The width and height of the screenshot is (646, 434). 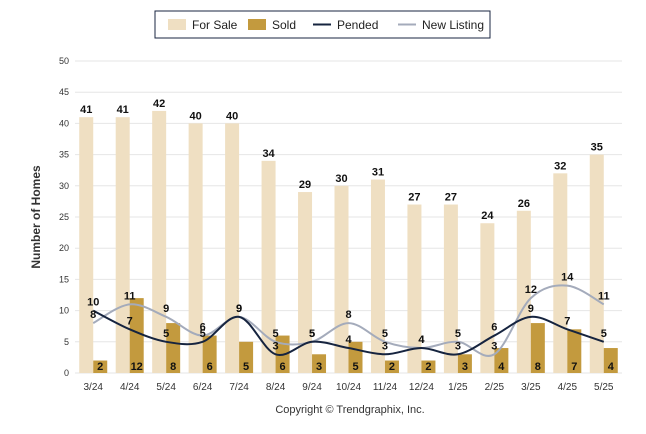 What do you see at coordinates (196, 116) in the screenshot?
I see `for-sale-data-label: 40` at bounding box center [196, 116].